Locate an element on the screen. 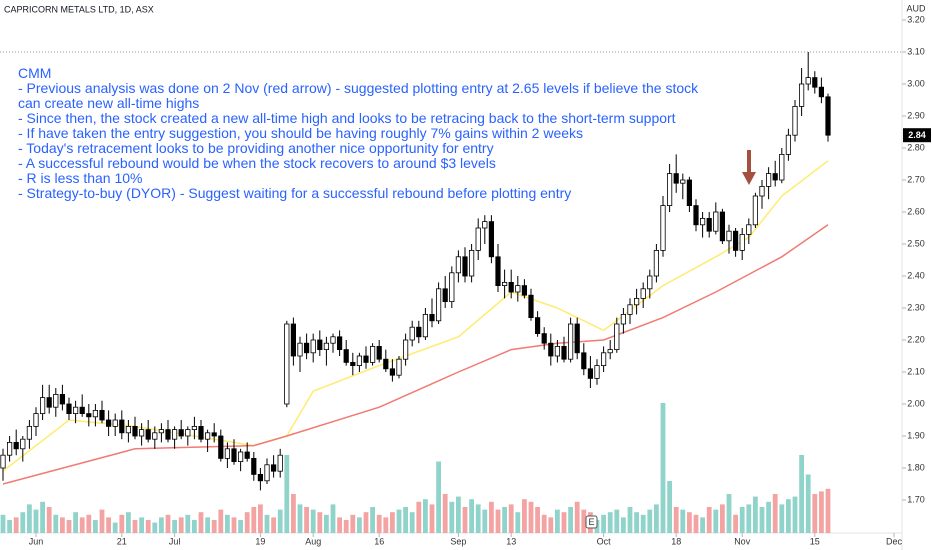 The height and width of the screenshot is (550, 932). y-tick-label: 2.60 is located at coordinates (916, 211).